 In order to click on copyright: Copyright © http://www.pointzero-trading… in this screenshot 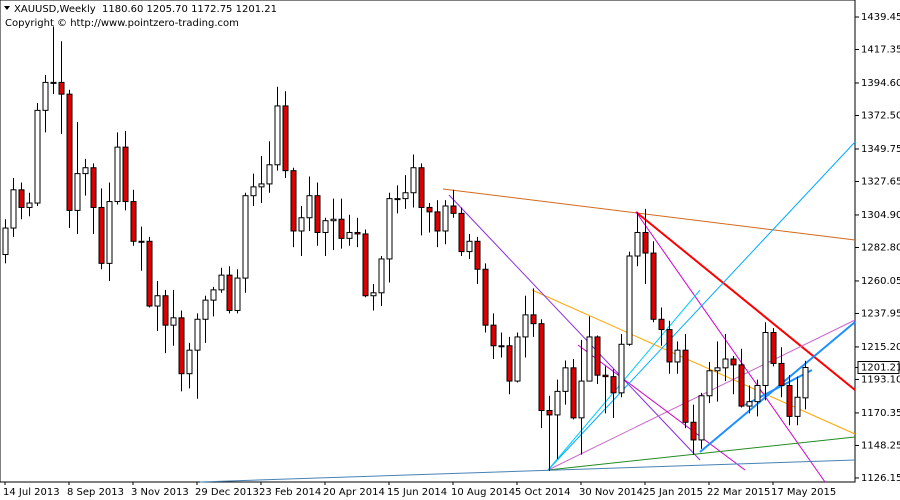, I will do `click(122, 23)`.